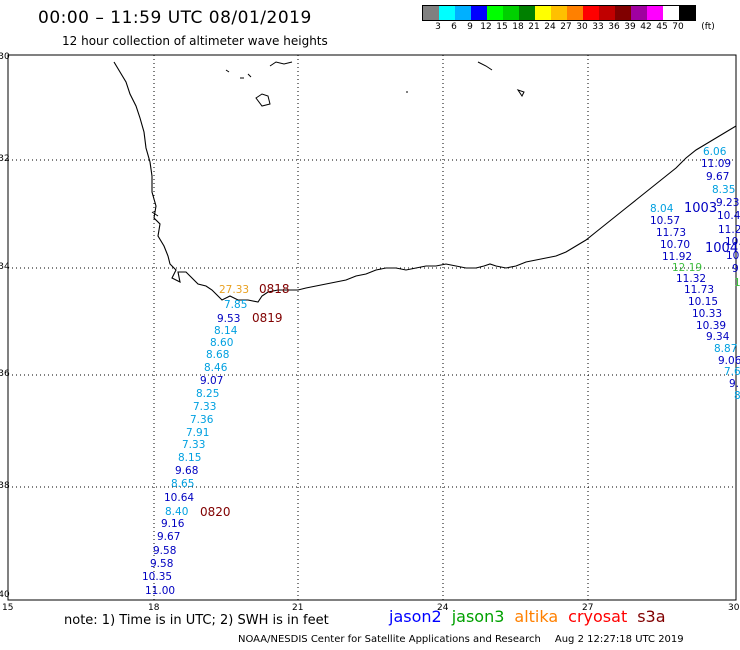 This screenshot has width=740, height=650. I want to click on wave-height-value: 9., so click(734, 384).